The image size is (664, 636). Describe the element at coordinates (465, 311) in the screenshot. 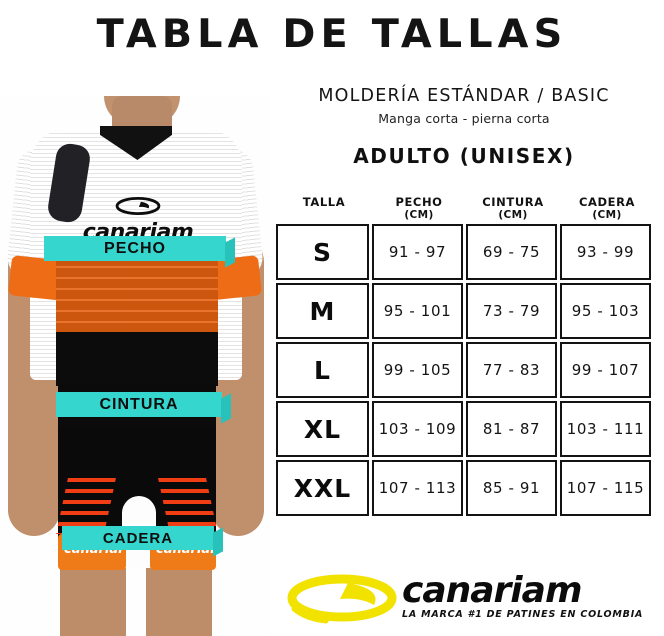

I see `table-row: M 95 - 101 73 - 79 95 - 103` at that location.